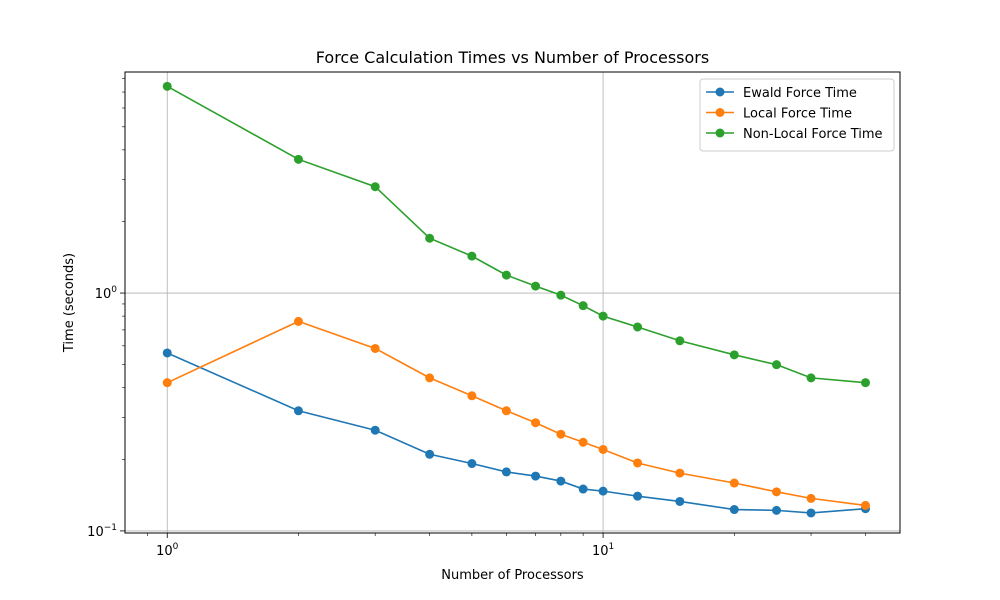 The width and height of the screenshot is (1000, 600). I want to click on x-tick-label-exponent: 1, so click(611, 547).